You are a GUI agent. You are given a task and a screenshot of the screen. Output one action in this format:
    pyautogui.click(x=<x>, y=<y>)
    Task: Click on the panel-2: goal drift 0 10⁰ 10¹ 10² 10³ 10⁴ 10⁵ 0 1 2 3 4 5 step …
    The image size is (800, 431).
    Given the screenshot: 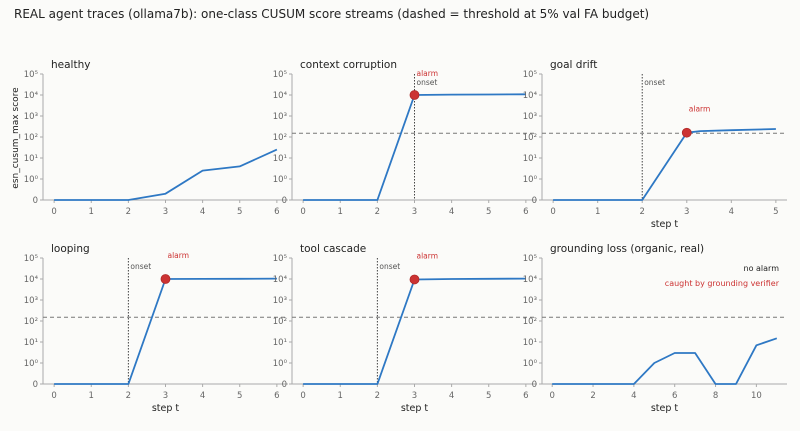 What is the action you would take?
    pyautogui.click(x=655, y=144)
    